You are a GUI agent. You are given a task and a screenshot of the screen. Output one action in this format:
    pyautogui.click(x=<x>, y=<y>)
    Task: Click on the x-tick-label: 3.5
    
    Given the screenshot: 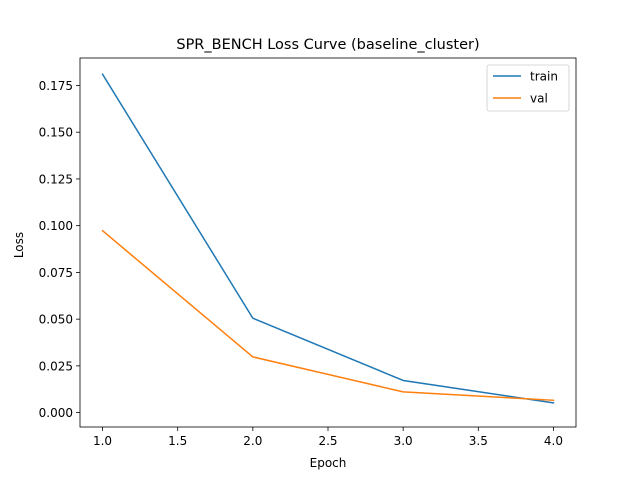 What is the action you would take?
    pyautogui.click(x=478, y=441)
    